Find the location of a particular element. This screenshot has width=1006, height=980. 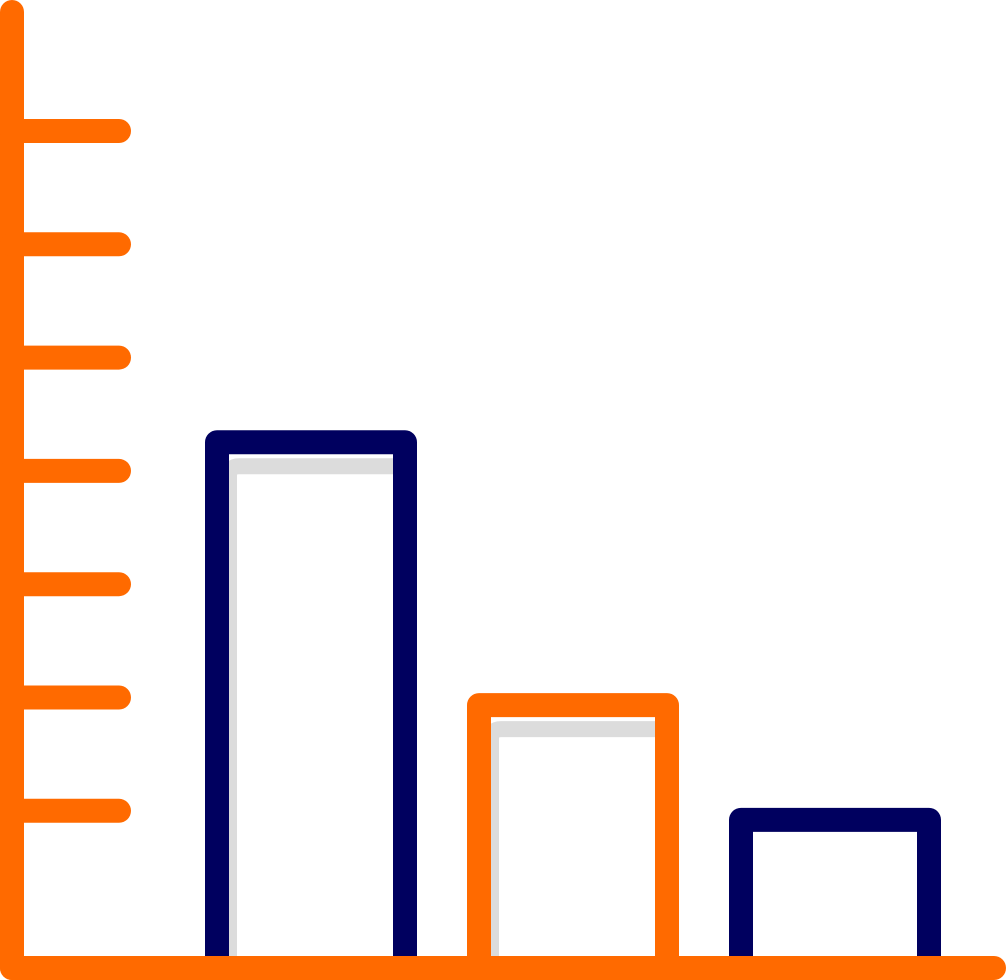

bar-1-shadow is located at coordinates (307, 713).